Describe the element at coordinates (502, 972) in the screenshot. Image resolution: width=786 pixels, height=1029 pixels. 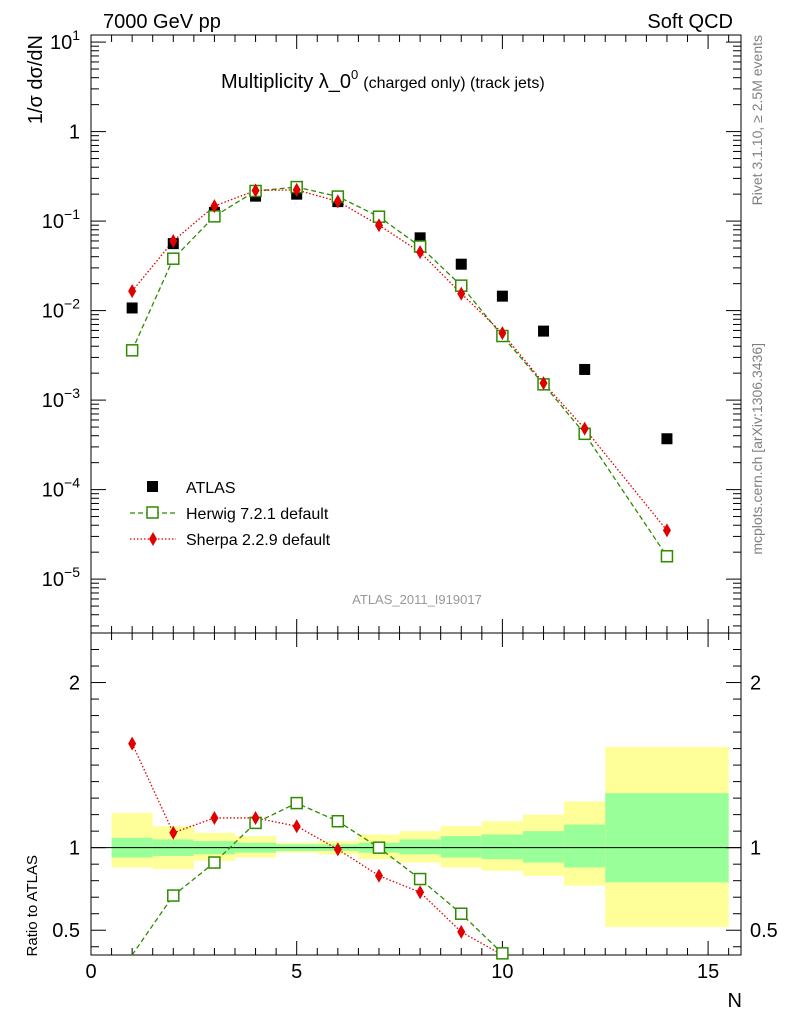
I see `x-tick-label: 10` at that location.